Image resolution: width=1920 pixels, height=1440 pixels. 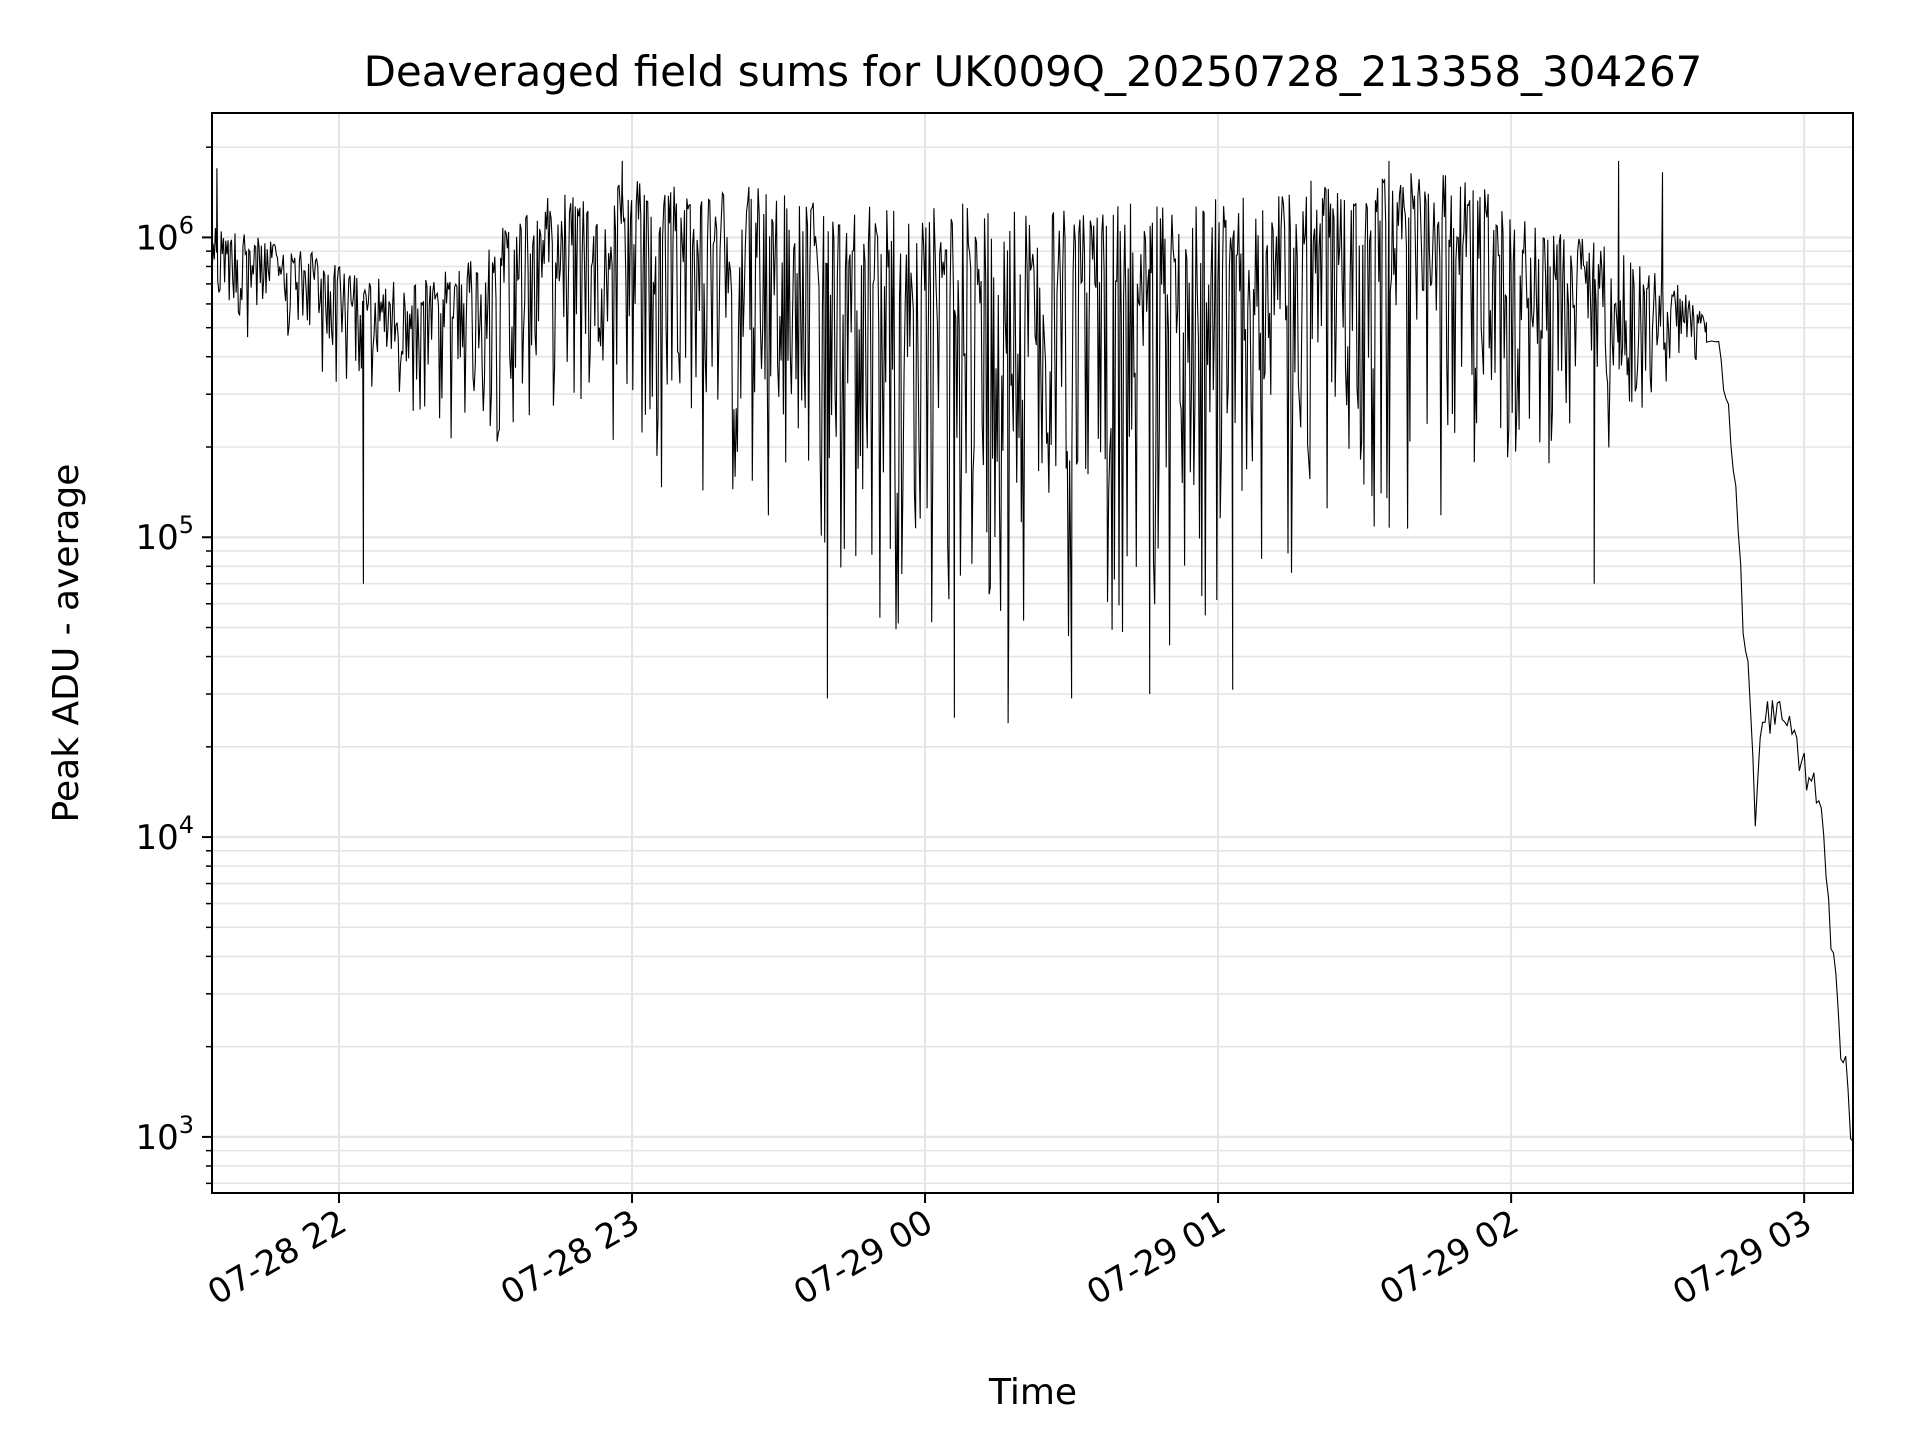 What do you see at coordinates (164, 234) in the screenshot?
I see `y-tick-label: 10⁶` at bounding box center [164, 234].